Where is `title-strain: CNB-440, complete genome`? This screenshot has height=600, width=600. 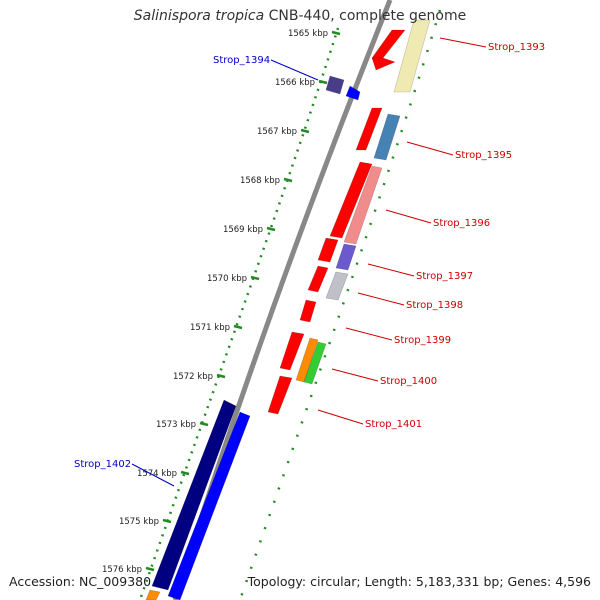 title-strain: CNB-440, complete genome is located at coordinates (367, 16).